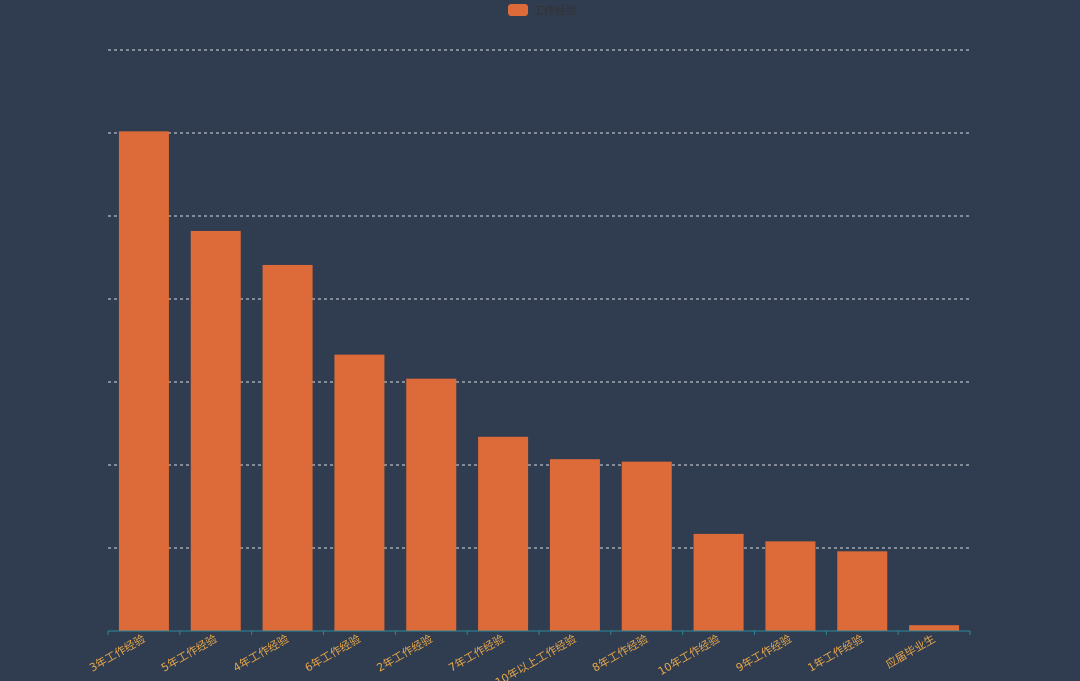  Describe the element at coordinates (555, 10) in the screenshot. I see `legend-label: 工作经验` at that location.